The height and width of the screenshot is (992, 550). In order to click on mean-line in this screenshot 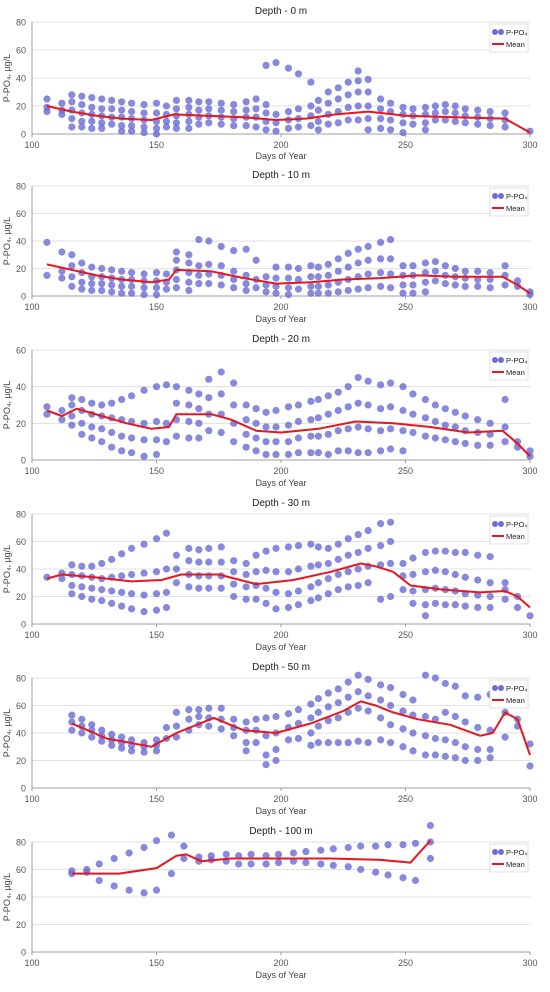, I will do `click(301, 728)`.